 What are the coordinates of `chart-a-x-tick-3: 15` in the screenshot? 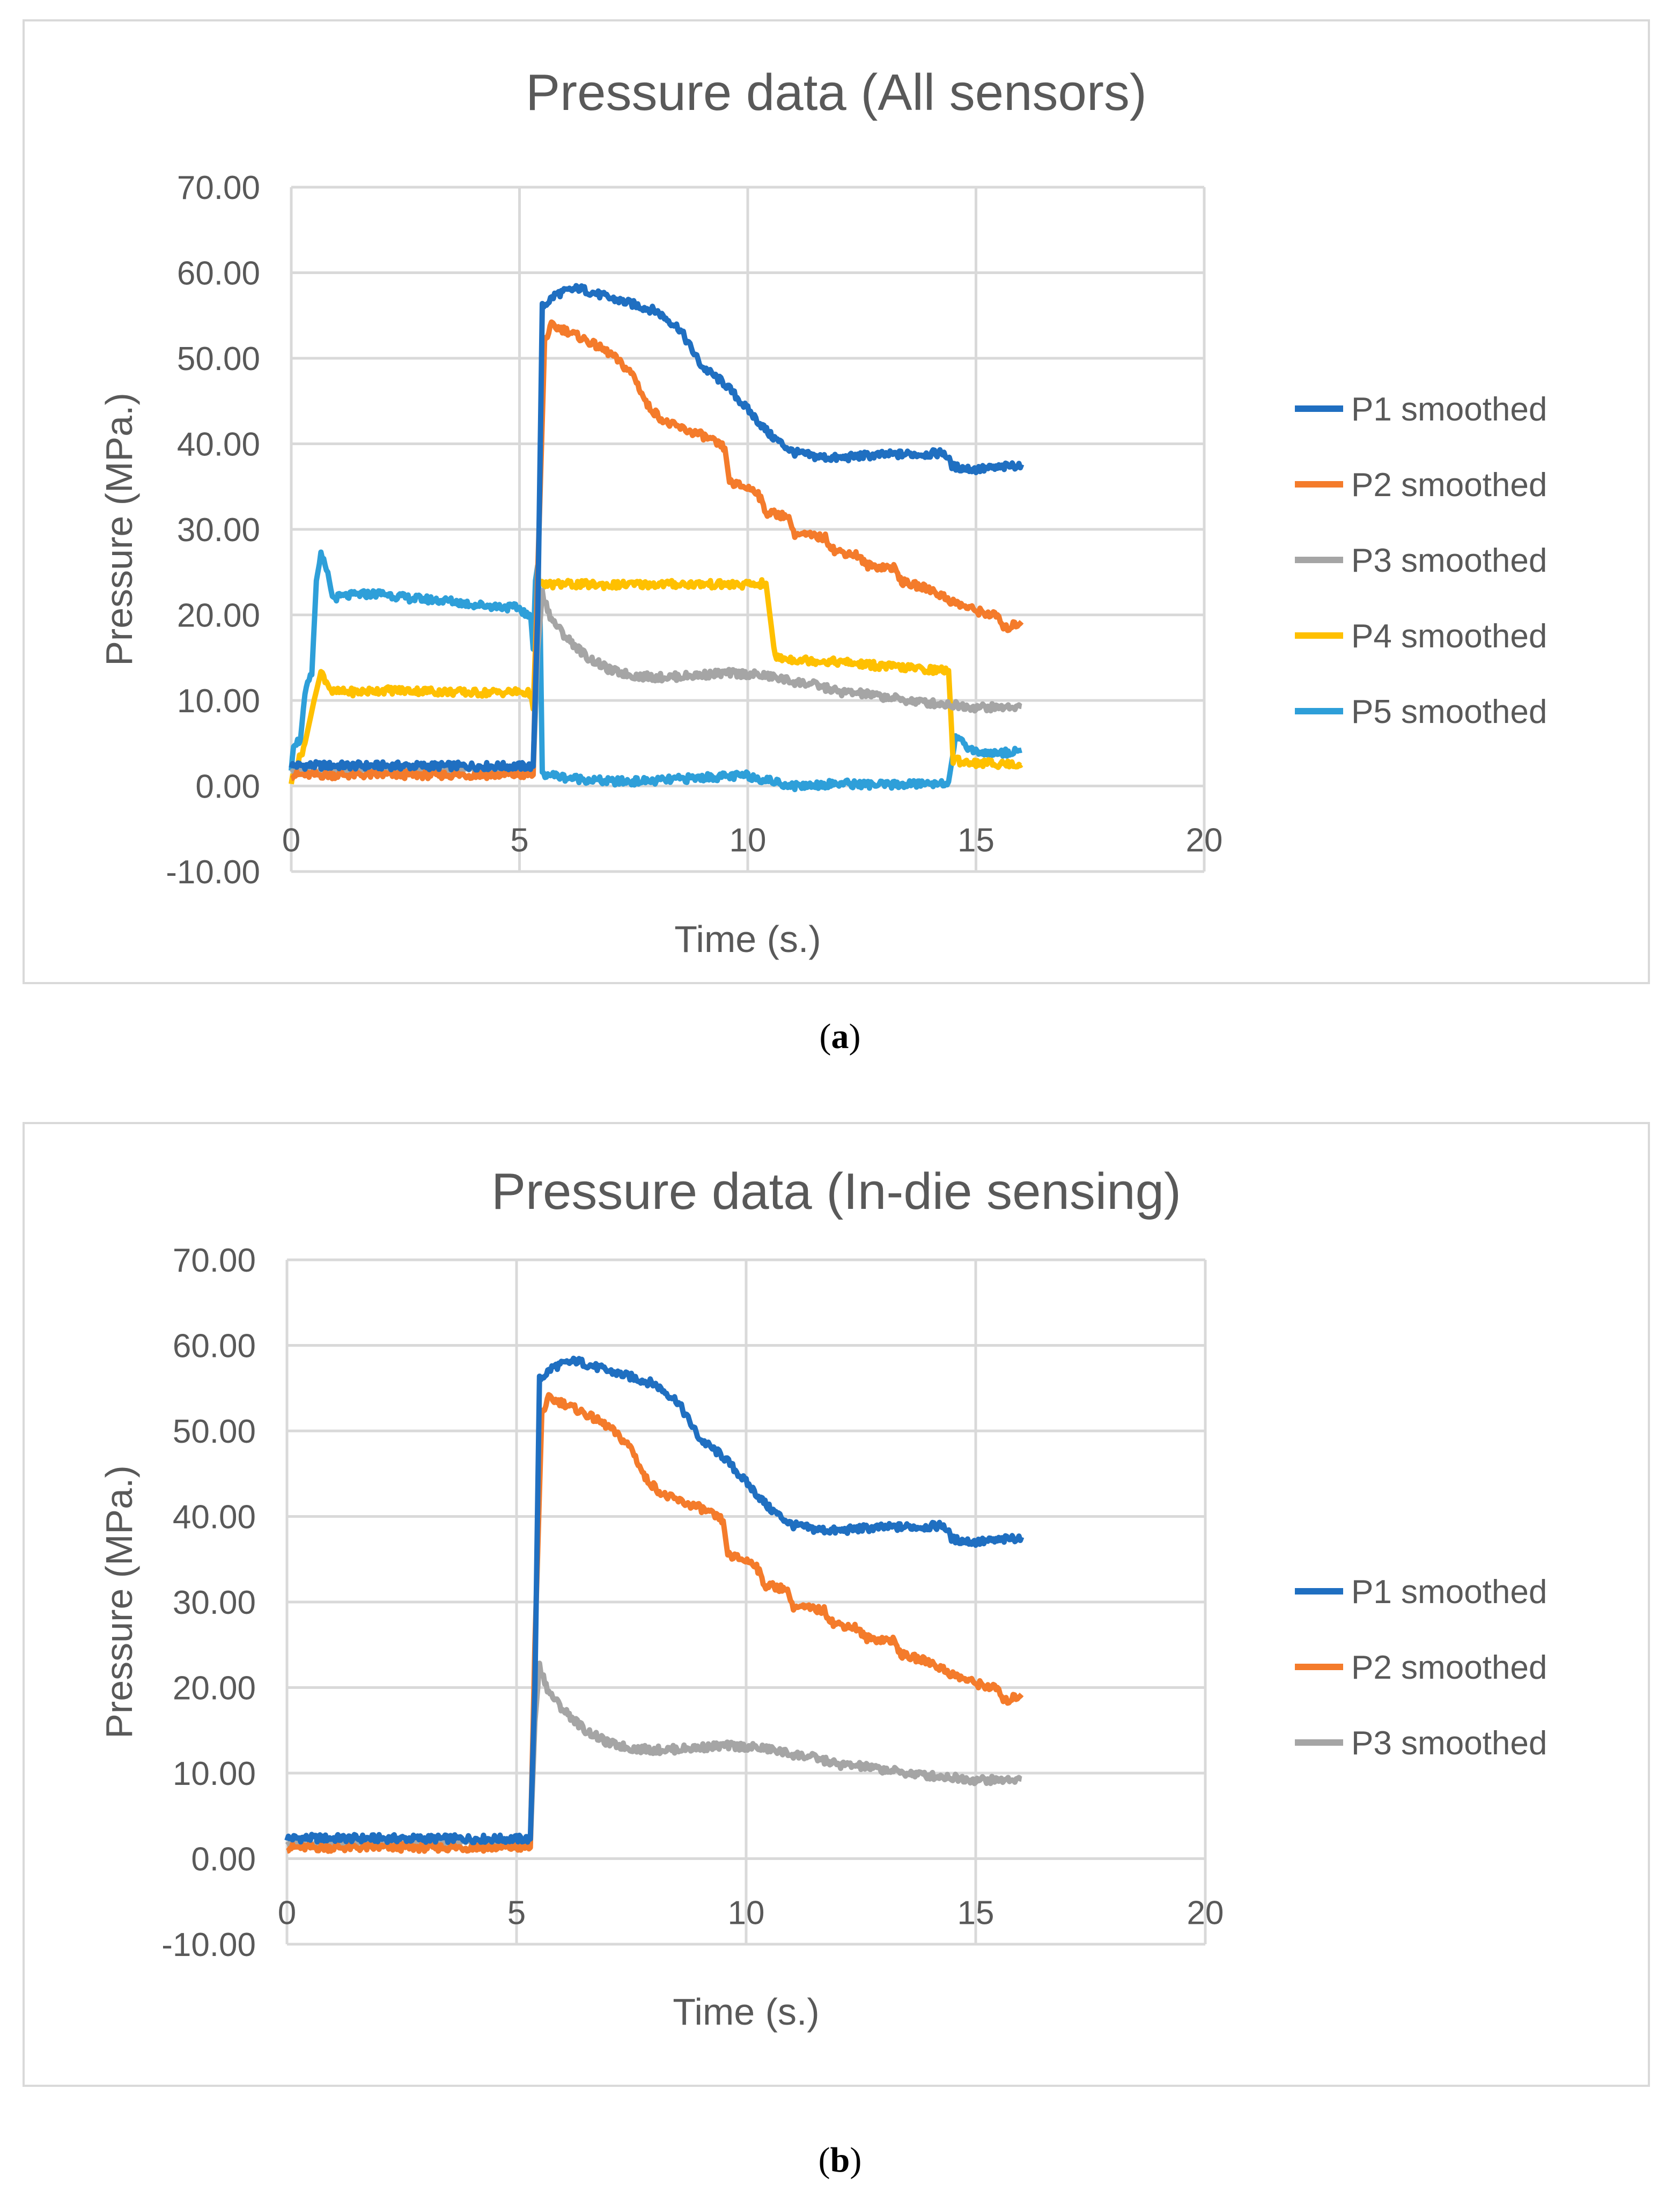 It's located at (975, 840).